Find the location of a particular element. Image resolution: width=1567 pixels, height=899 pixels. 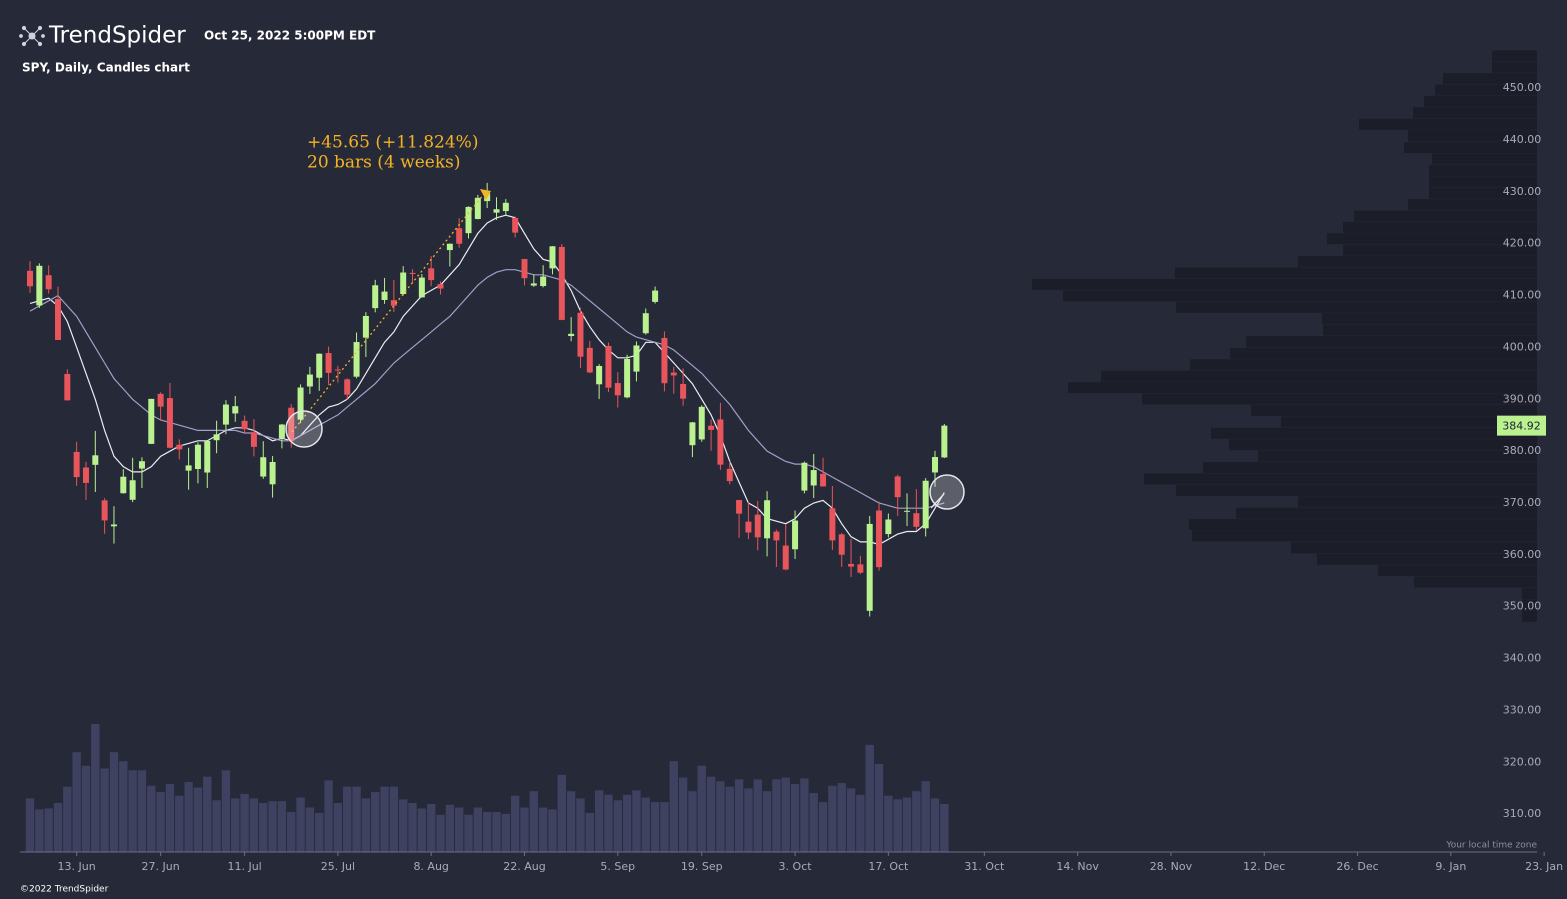

chart-label: SPY, Daily, Candles chart is located at coordinates (106, 68).